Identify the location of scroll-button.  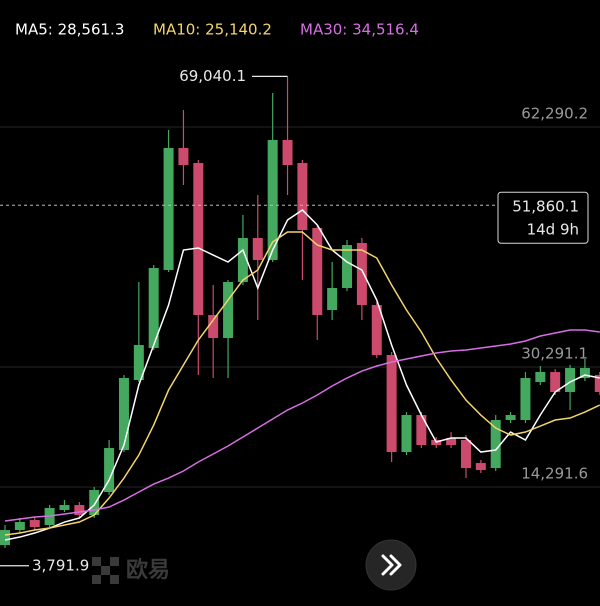
(391, 565).